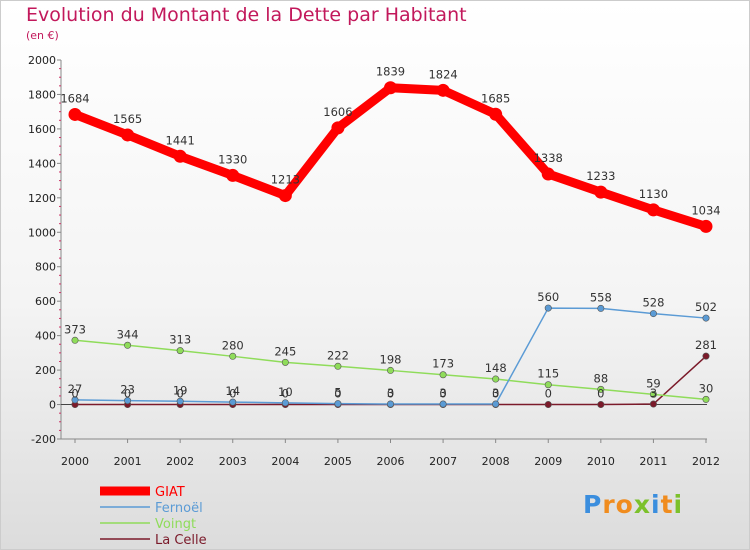 Image resolution: width=750 pixels, height=550 pixels. What do you see at coordinates (601, 297) in the screenshot?
I see `data-label: 558` at bounding box center [601, 297].